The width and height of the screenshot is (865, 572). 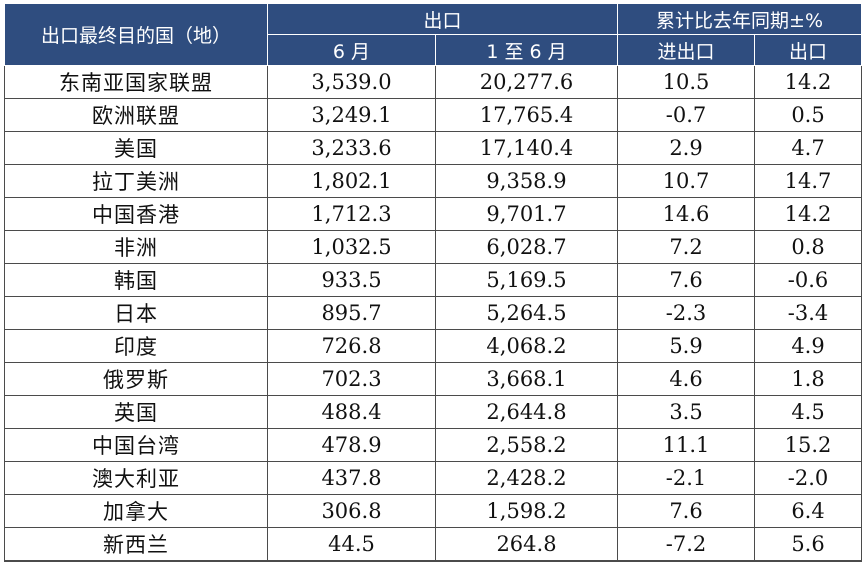 I want to click on cell-trade: 7.2, so click(x=686, y=247).